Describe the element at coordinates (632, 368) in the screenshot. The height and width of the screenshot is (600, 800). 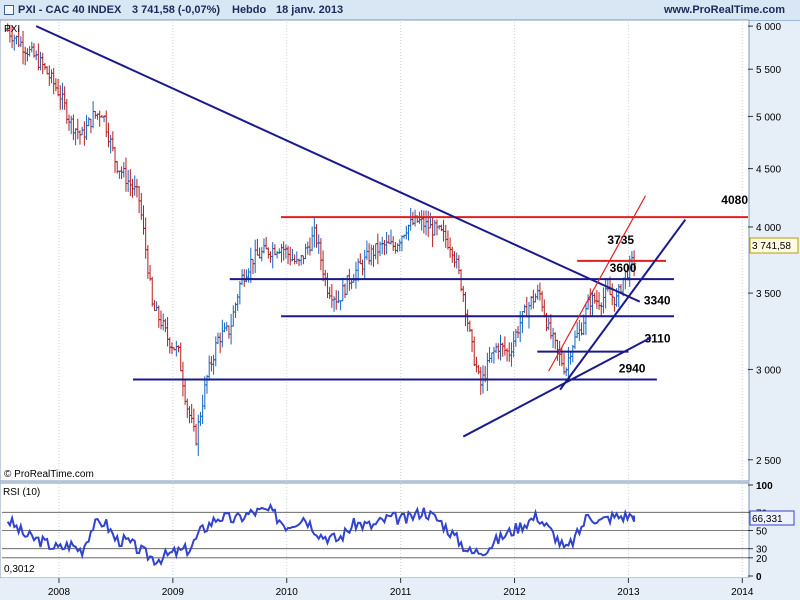
I see `level-label-2940: 2940` at that location.